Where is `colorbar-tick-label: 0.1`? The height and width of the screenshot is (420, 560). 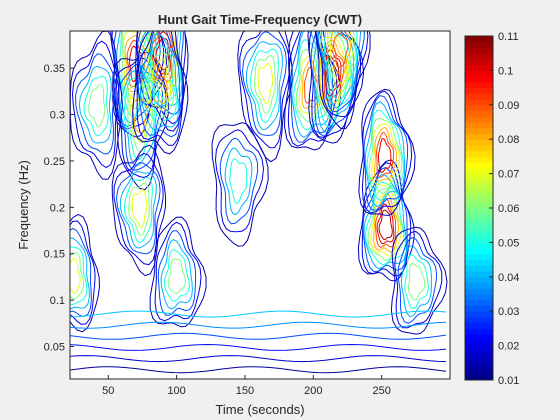
colorbar-tick-label: 0.1 is located at coordinates (505, 71).